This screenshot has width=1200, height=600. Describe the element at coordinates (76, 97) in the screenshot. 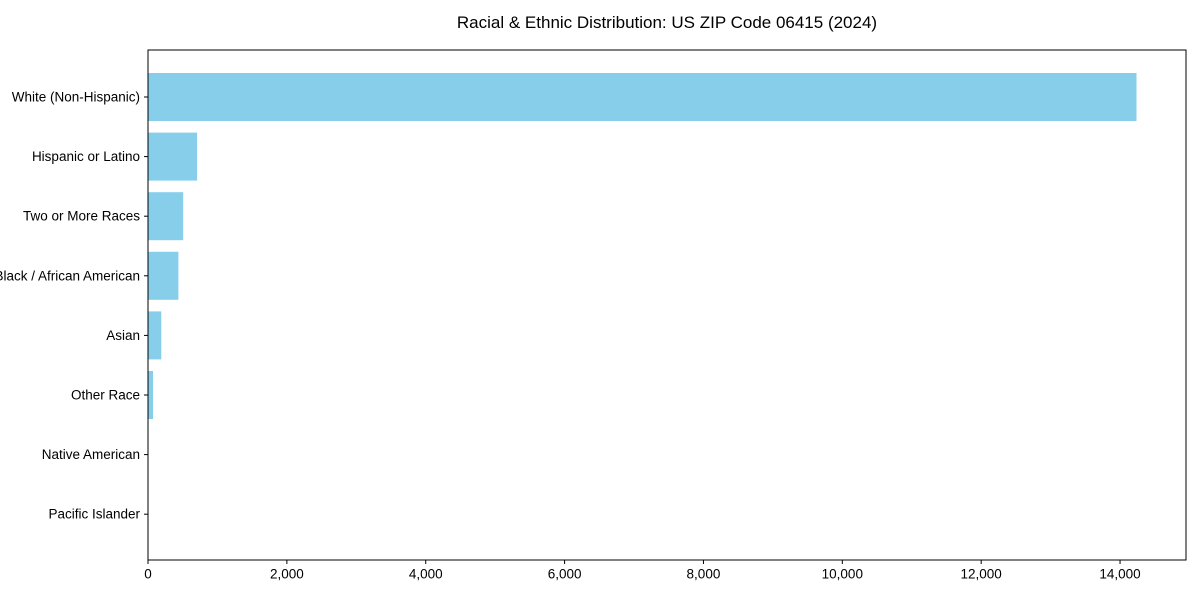

I see `y-tick-label-white-non-hispanic: White (Non-Hispanic)` at that location.